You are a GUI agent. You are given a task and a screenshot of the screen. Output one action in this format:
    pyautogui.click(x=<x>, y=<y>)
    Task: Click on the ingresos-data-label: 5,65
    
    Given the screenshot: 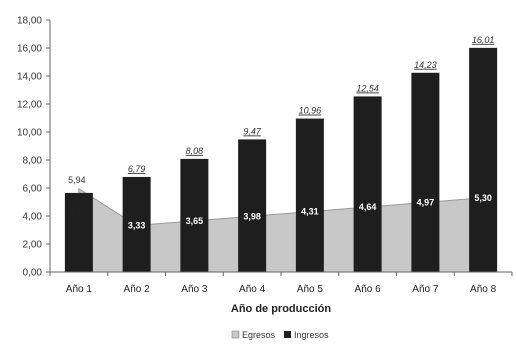 What is the action you would take?
    pyautogui.click(x=79, y=213)
    